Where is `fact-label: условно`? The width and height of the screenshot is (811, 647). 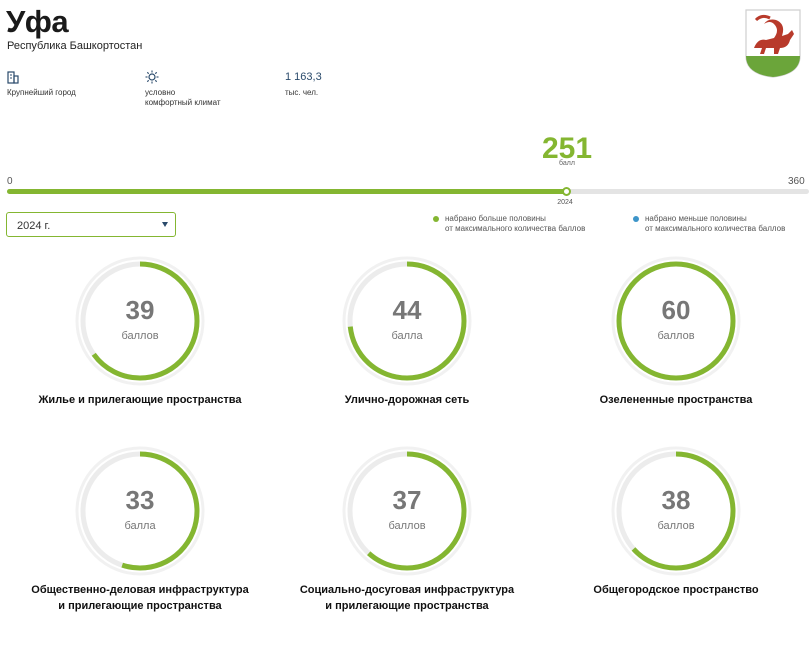 fact-label: условно is located at coordinates (160, 92).